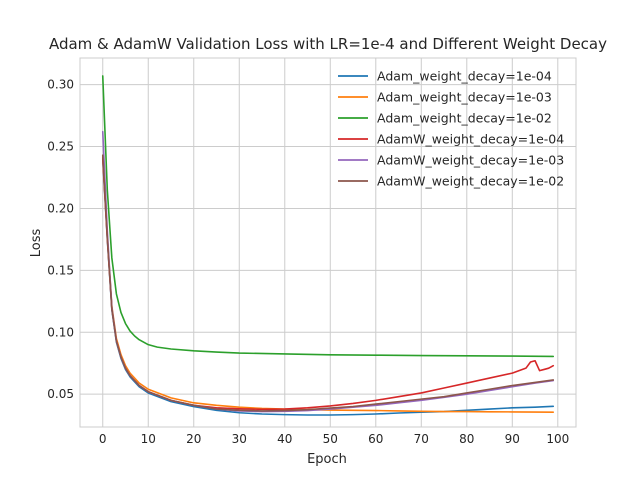 The image size is (640, 480). Describe the element at coordinates (284, 439) in the screenshot. I see `x-tick-label: 40` at that location.